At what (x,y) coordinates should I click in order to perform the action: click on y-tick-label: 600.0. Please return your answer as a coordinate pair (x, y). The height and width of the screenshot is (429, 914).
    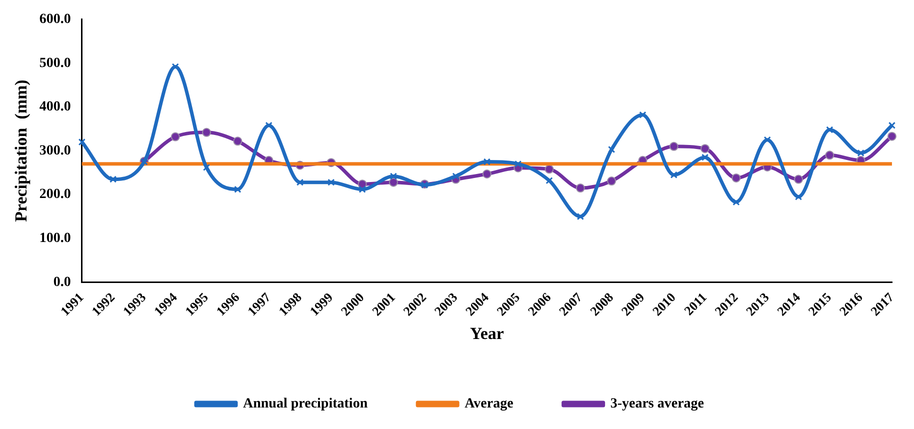
    Looking at the image, I should click on (55, 20).